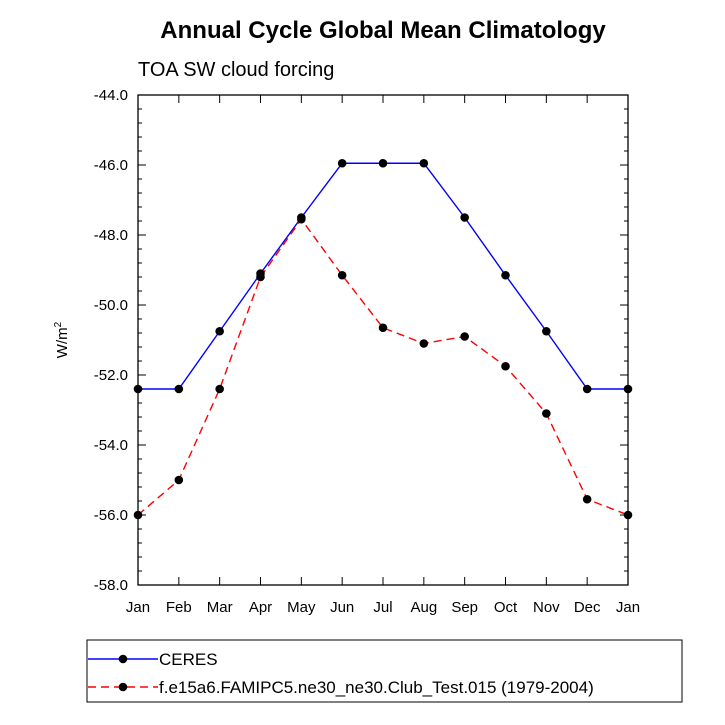 The height and width of the screenshot is (725, 725). I want to click on y-tick-label: -48.0, so click(111, 235).